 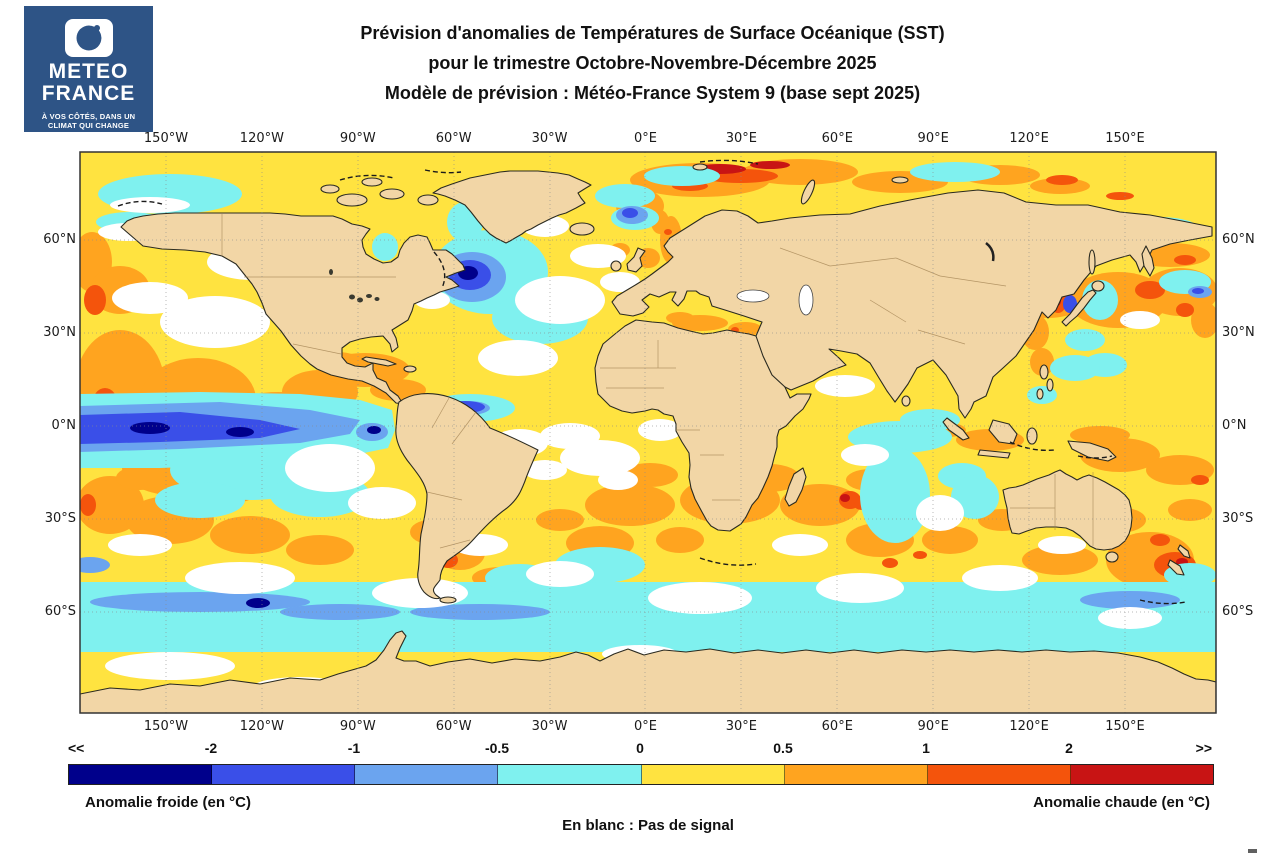 I want to click on sri-lanka, so click(x=906, y=401).